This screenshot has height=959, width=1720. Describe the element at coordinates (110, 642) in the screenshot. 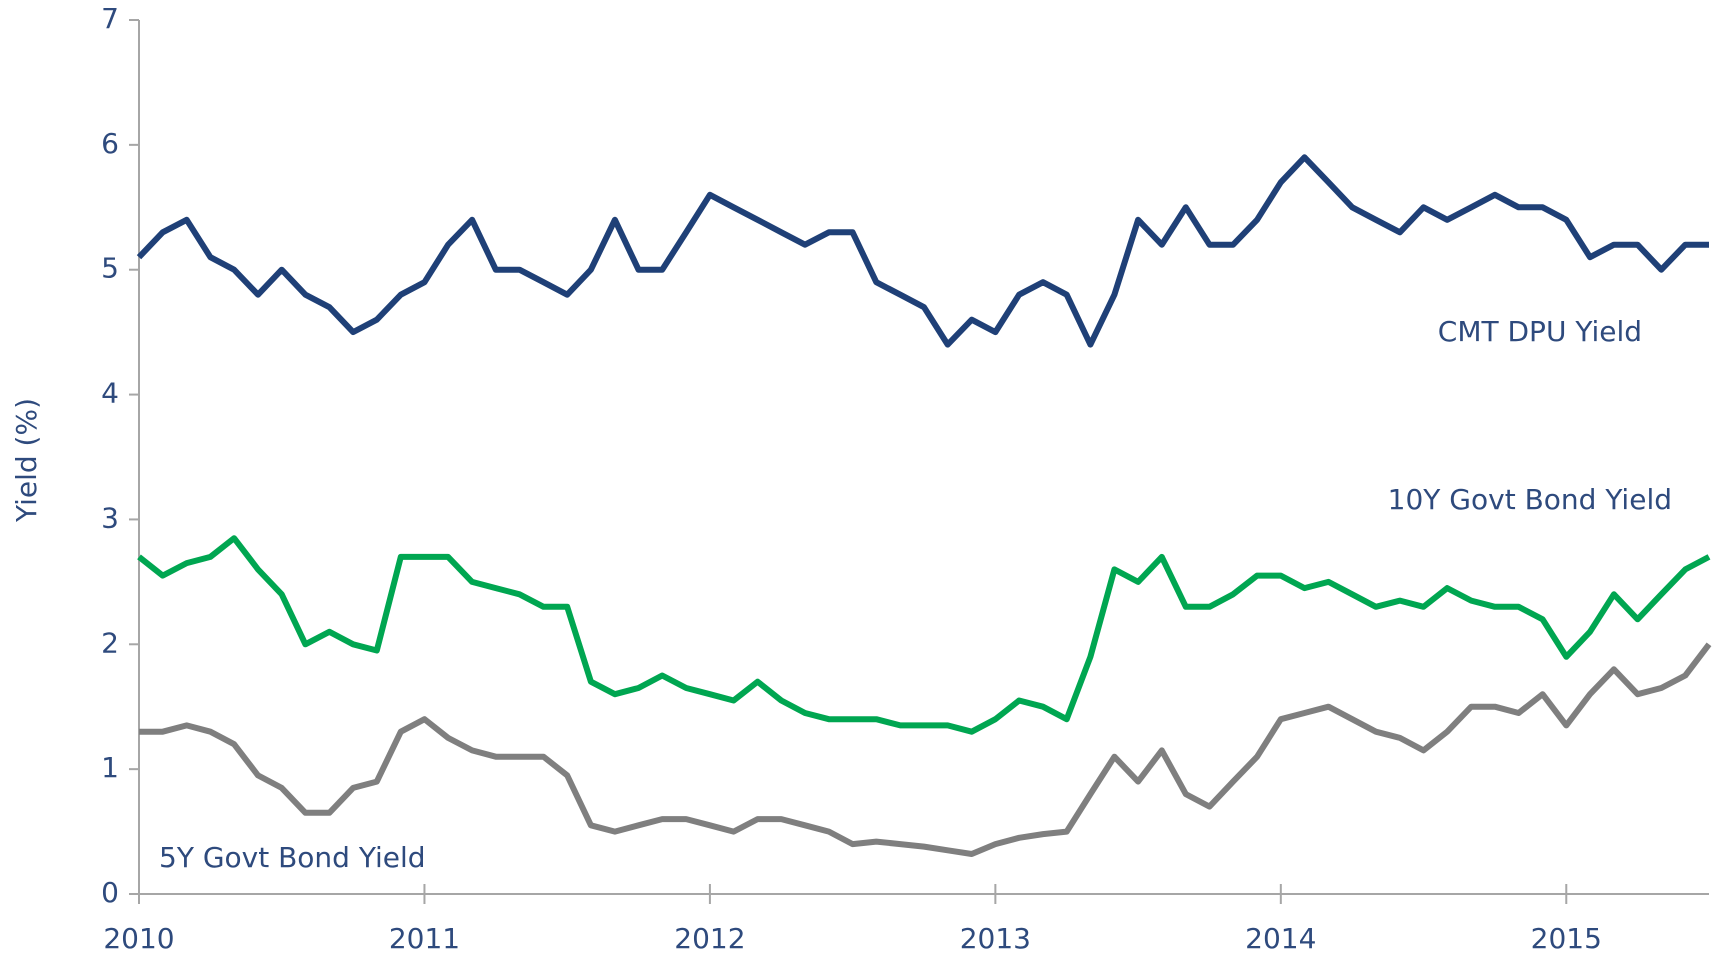

I see `y-tick-label: 2` at that location.